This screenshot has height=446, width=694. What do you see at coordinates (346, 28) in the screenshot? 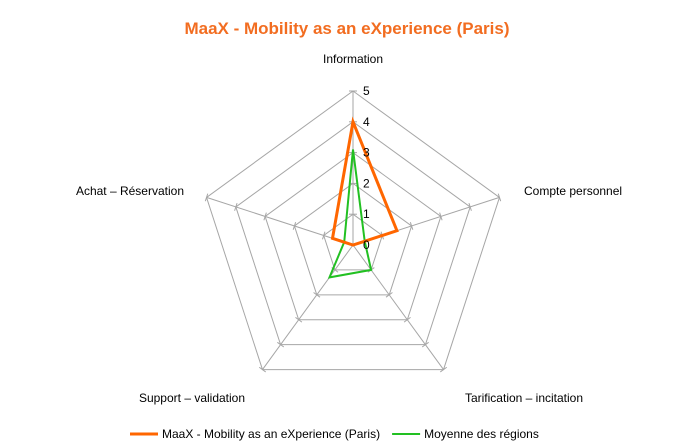
I see `chart-title: MaaX - Mobility as an eXperience (Paris)` at bounding box center [346, 28].